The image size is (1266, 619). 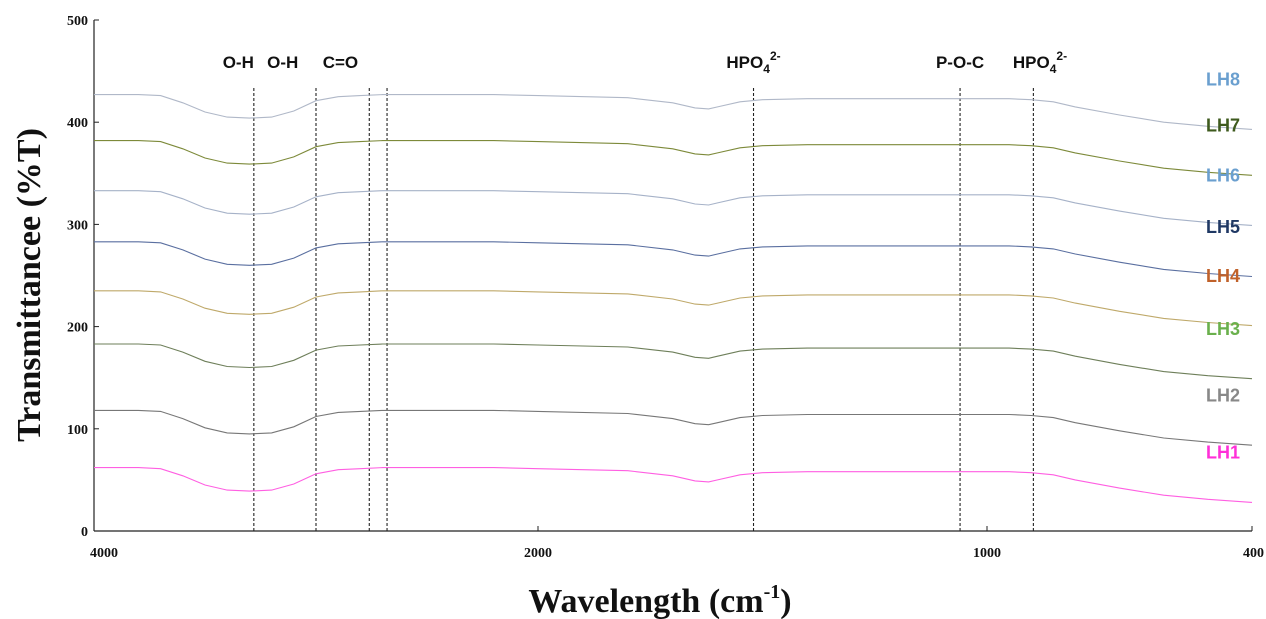 I want to click on series-line-lh7, so click(x=673, y=158).